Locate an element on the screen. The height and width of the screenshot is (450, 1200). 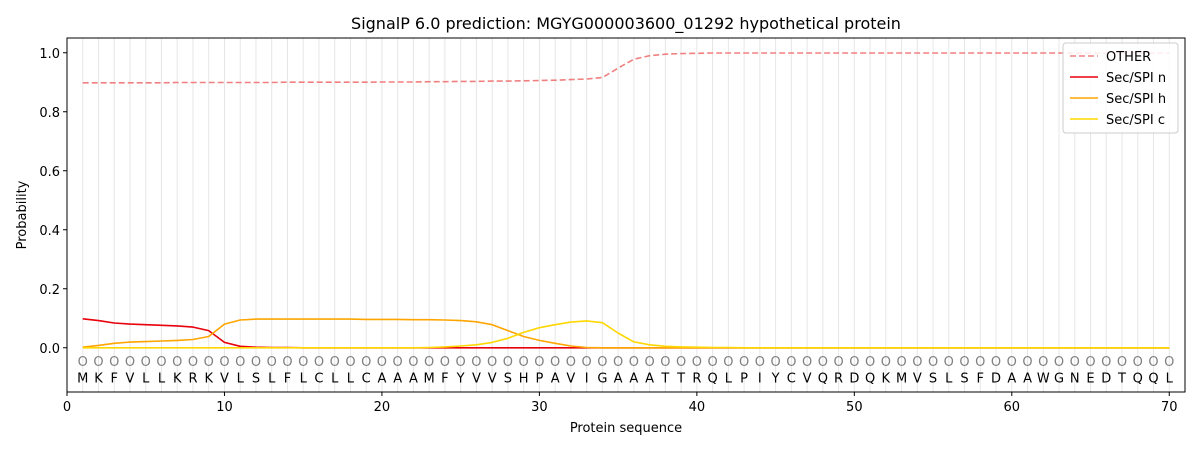
y-tick-label: 0.0 is located at coordinates (49, 349).